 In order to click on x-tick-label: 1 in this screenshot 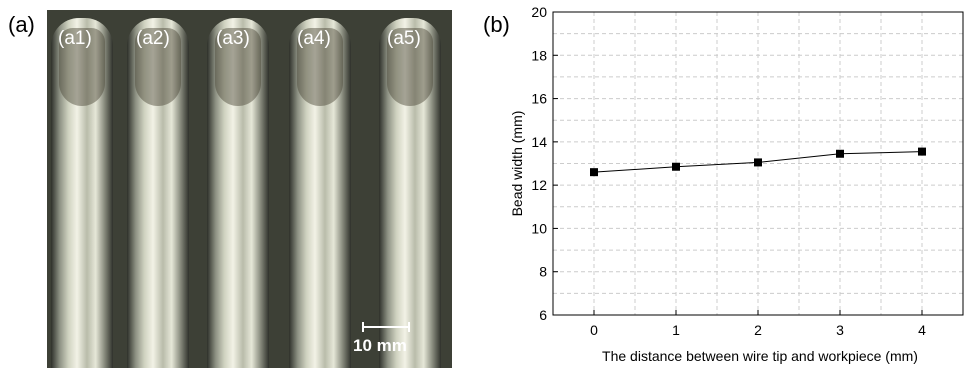, I will do `click(676, 330)`.